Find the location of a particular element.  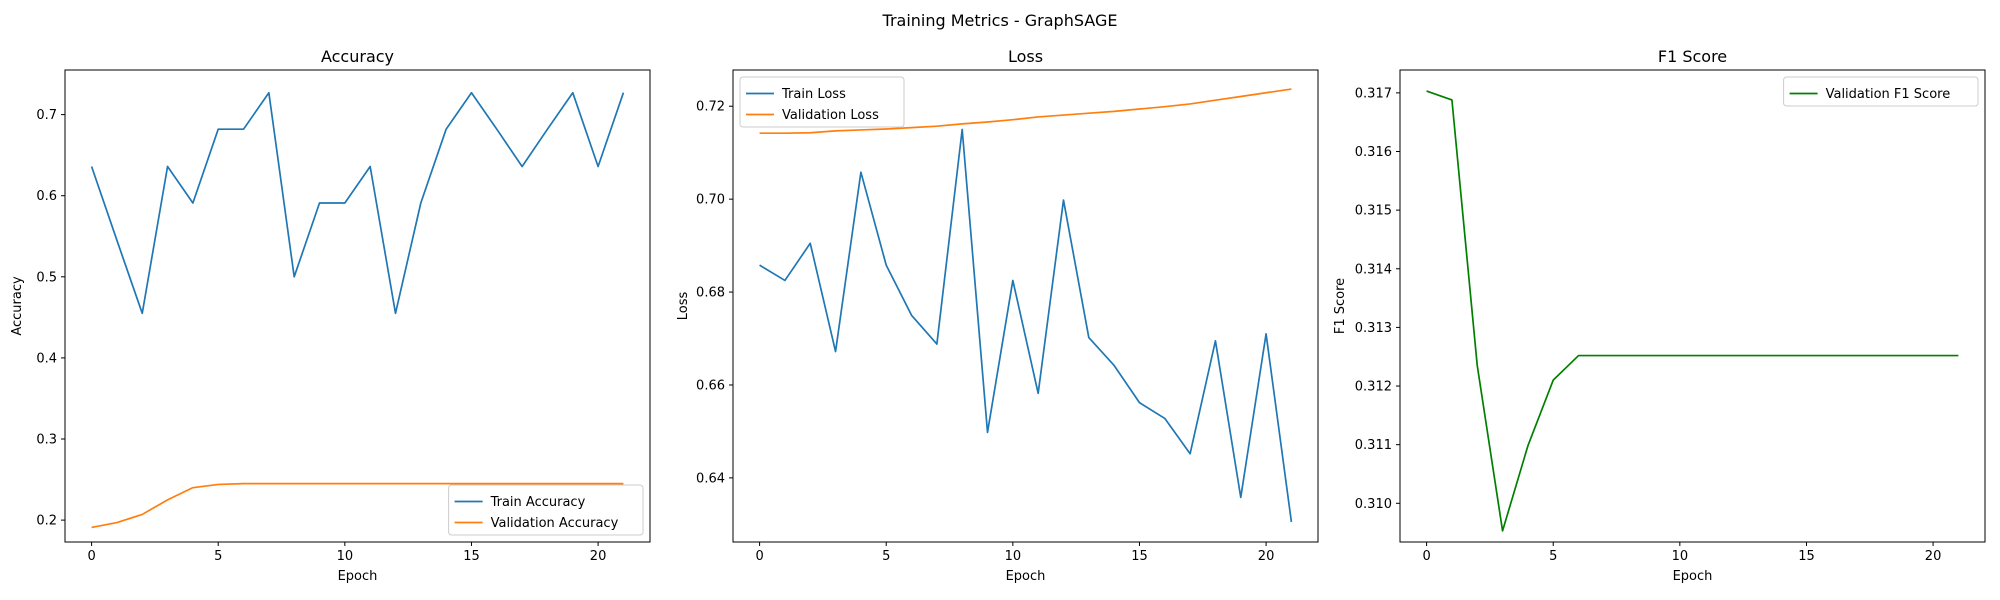

panel-title: F1 Score is located at coordinates (1692, 56).